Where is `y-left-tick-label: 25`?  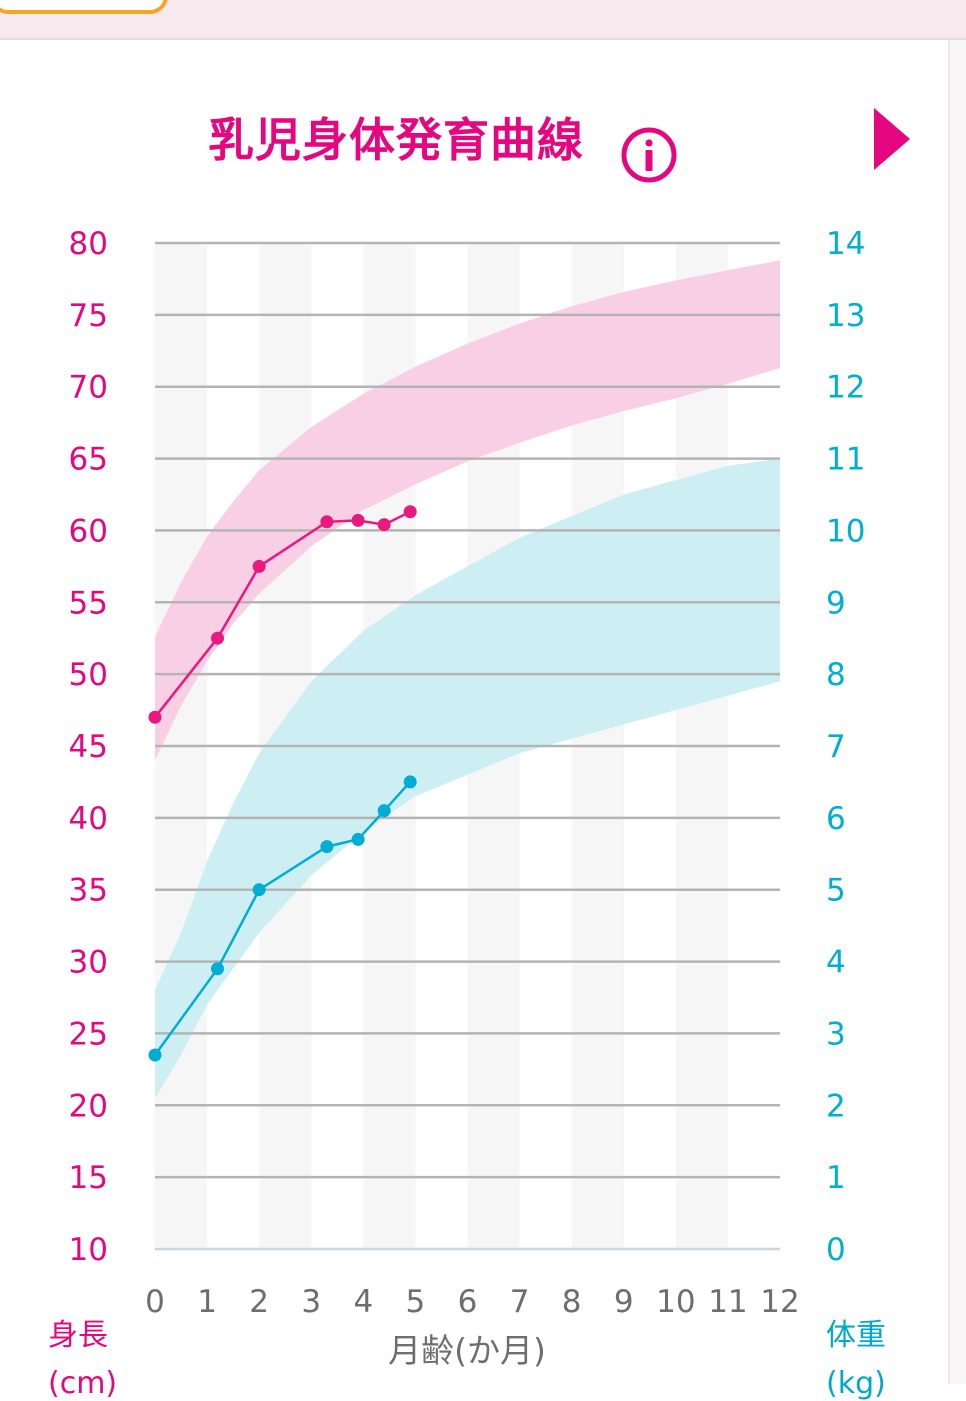
y-left-tick-label: 25 is located at coordinates (88, 1034).